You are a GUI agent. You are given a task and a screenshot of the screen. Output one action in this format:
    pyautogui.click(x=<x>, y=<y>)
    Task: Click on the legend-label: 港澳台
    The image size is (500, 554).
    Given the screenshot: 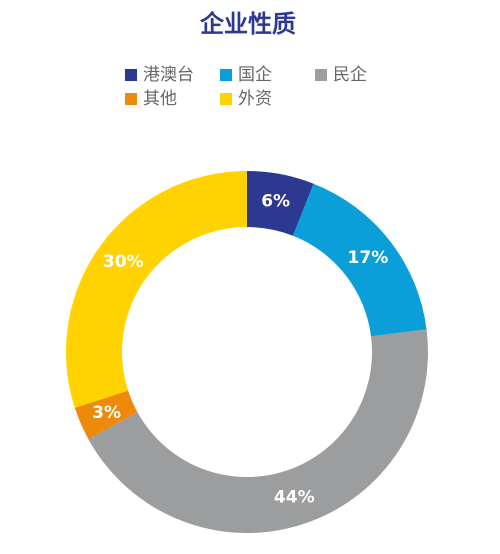 What is the action you would take?
    pyautogui.click(x=168, y=75)
    